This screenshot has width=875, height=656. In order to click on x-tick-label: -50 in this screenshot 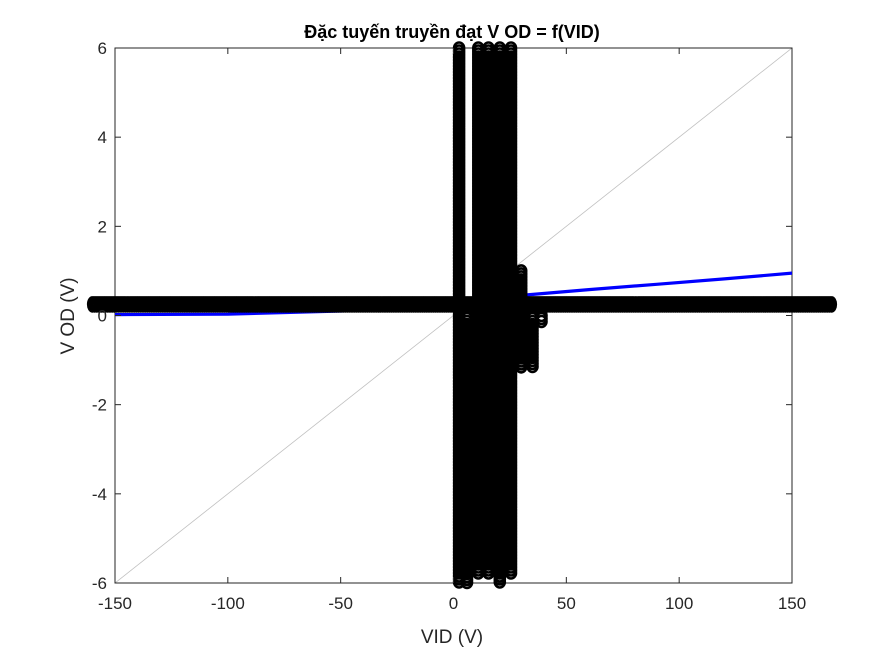, I will do `click(340, 603)`.